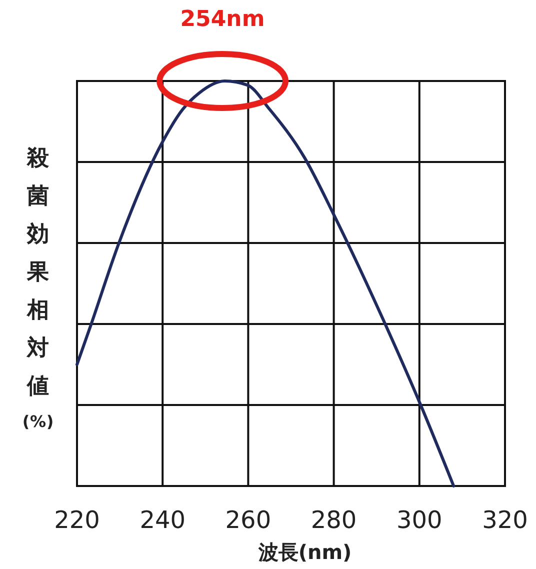  Describe the element at coordinates (38, 288) in the screenshot. I see `text: 殺菌効果相対値(%)` at that location.